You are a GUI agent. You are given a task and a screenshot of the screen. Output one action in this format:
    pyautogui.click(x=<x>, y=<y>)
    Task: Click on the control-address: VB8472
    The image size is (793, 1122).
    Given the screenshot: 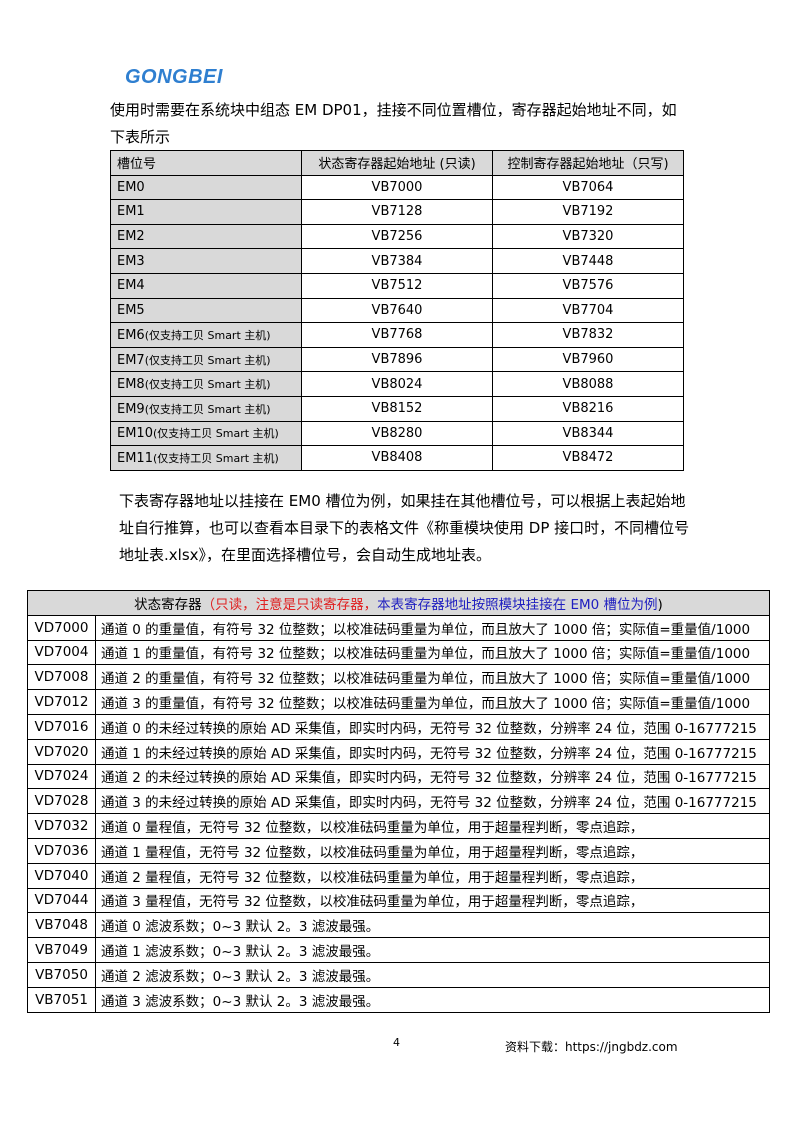 What is the action you would take?
    pyautogui.click(x=588, y=458)
    